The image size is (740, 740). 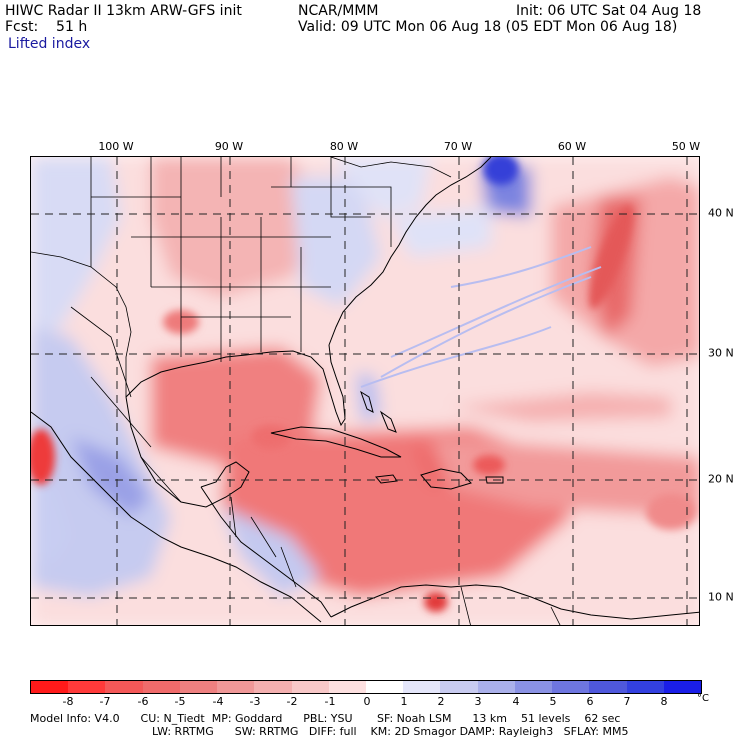 I want to click on model-title: HIWC Radar II 13km ARW-GFS init, so click(x=123, y=11).